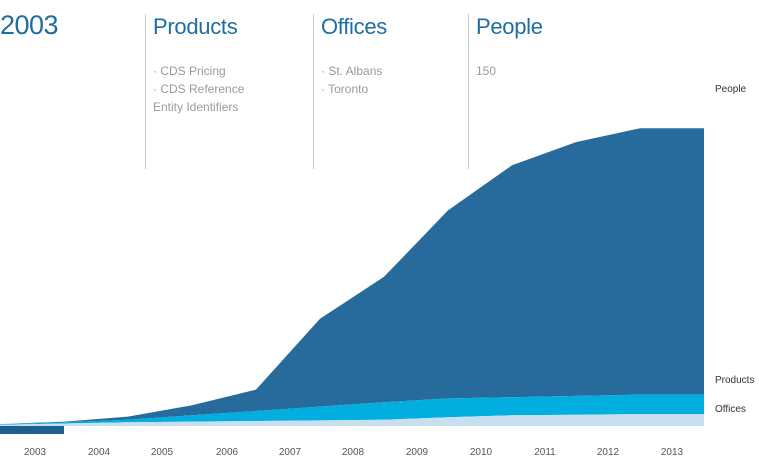  What do you see at coordinates (29, 25) in the screenshot?
I see `selected-year-title: 2003` at bounding box center [29, 25].